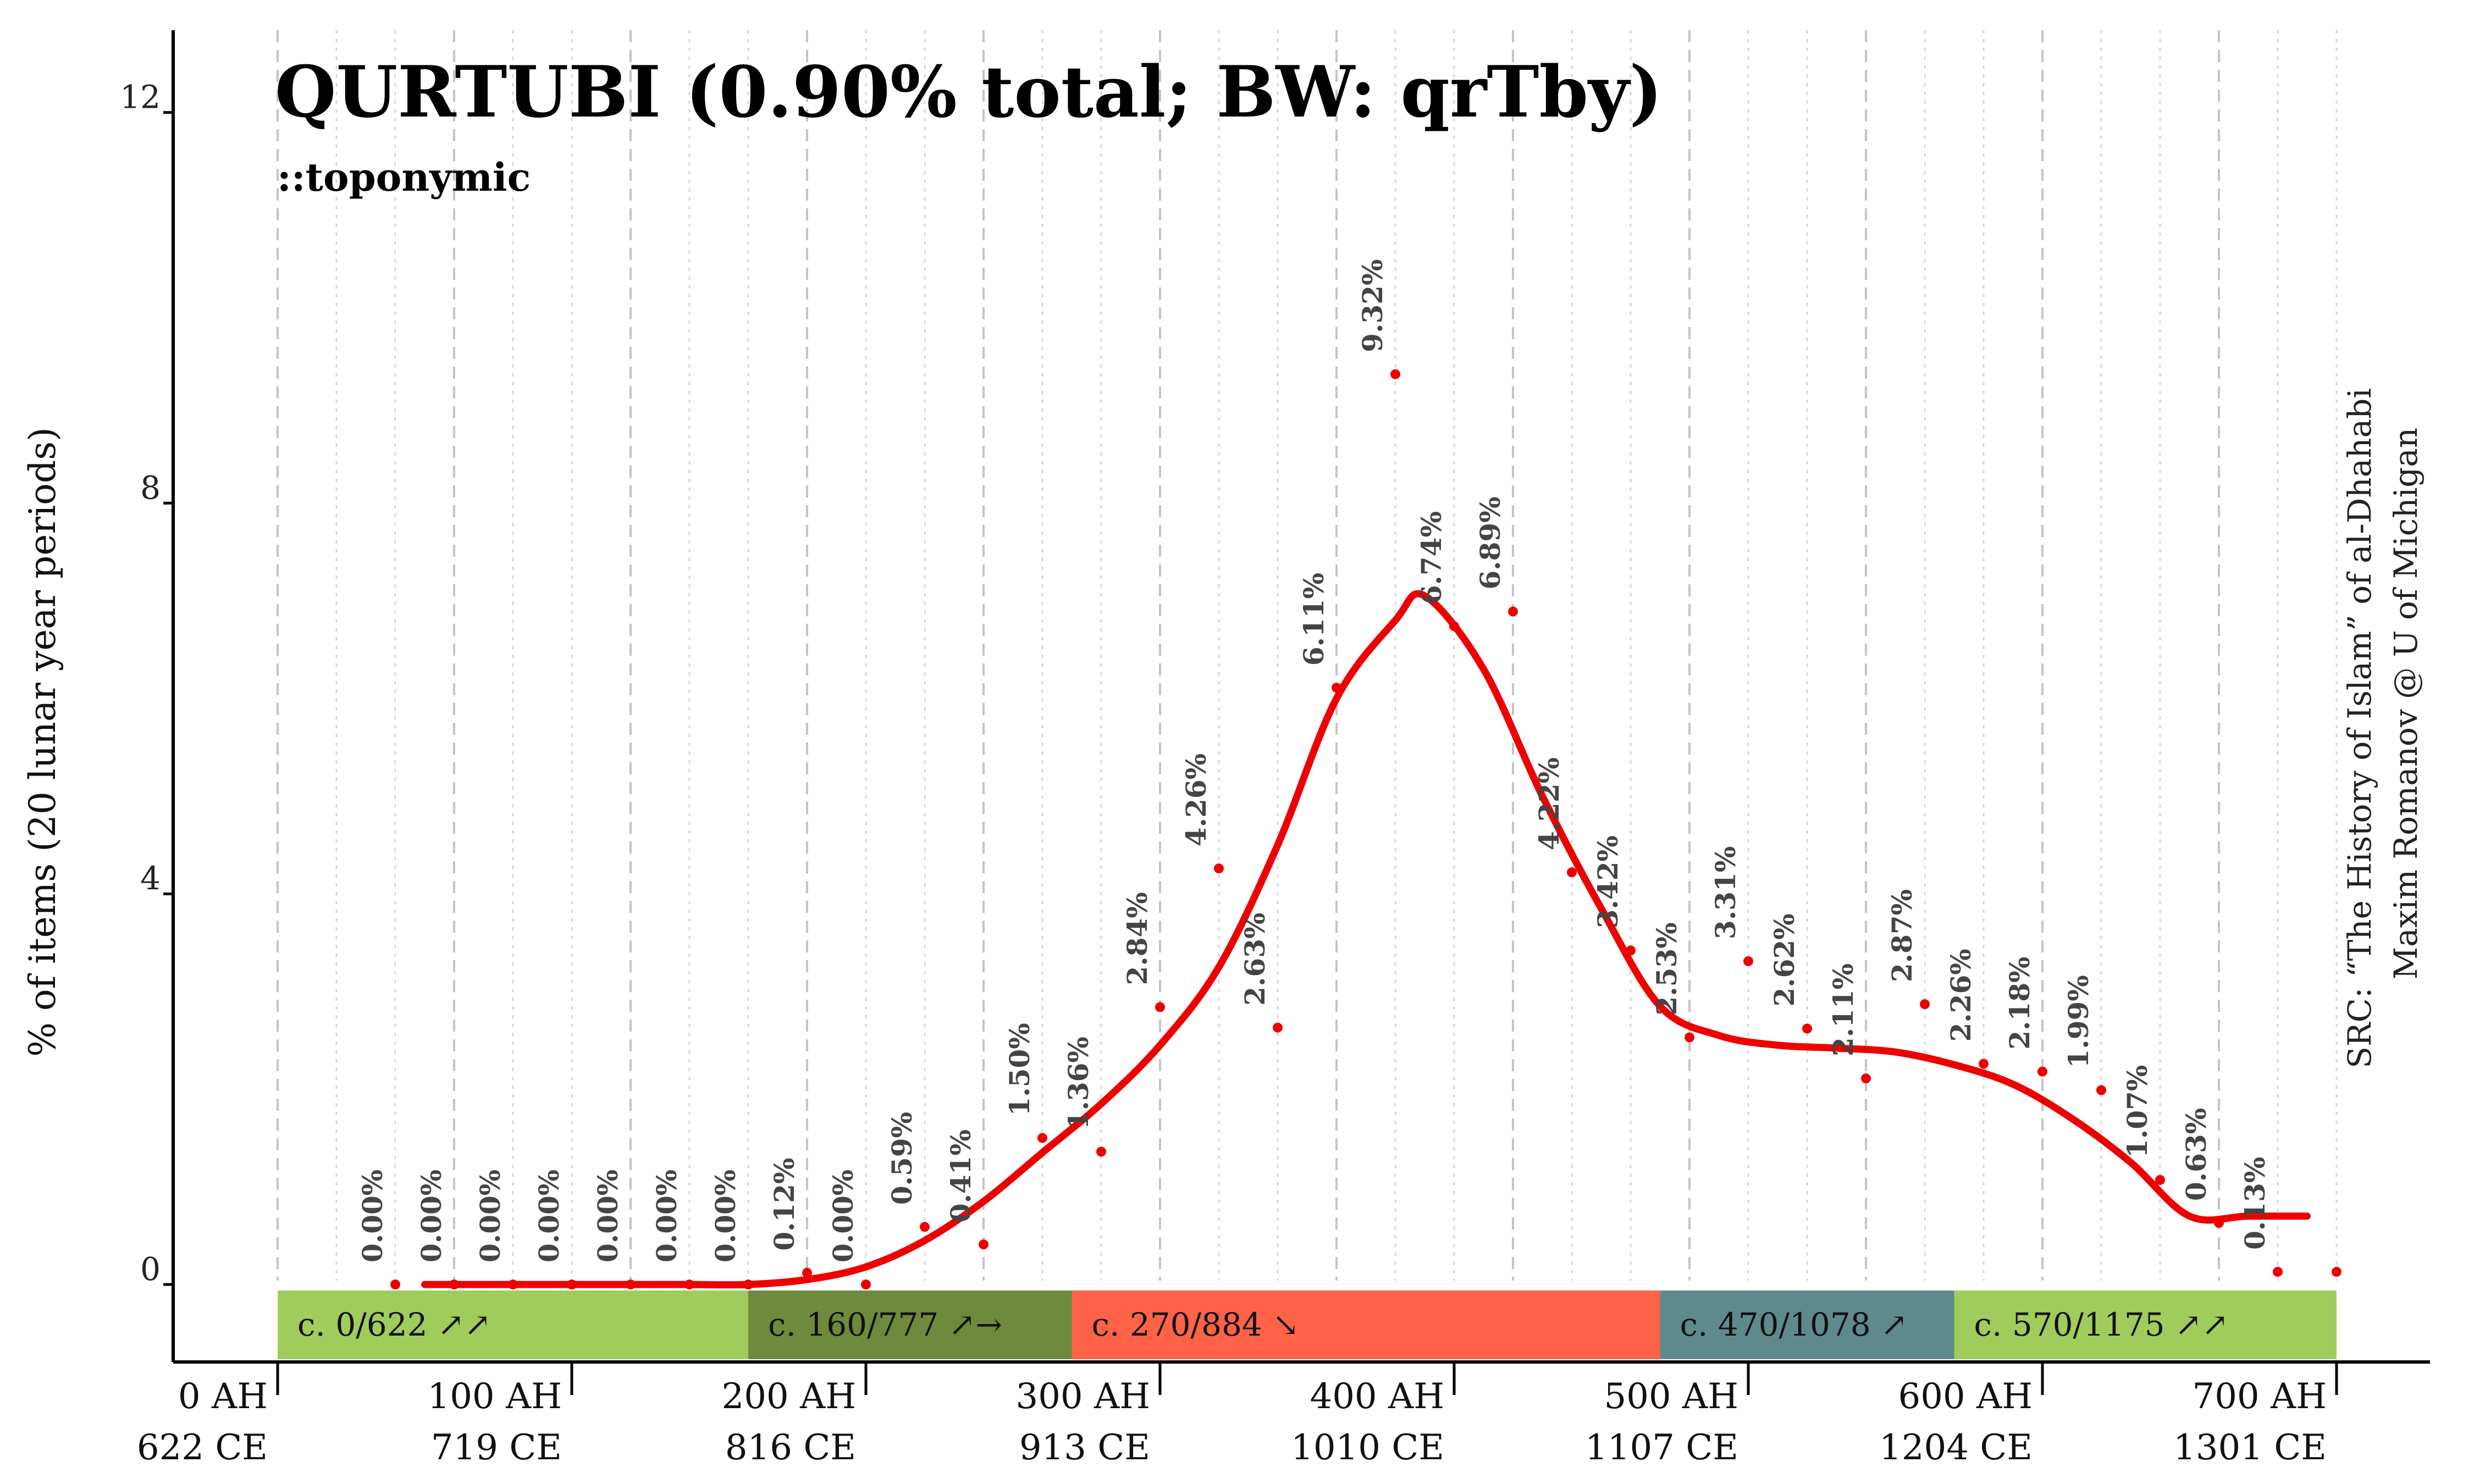 Image resolution: width=2474 pixels, height=1484 pixels. I want to click on x-tick-label-ah: 300 AH, so click(1083, 1396).